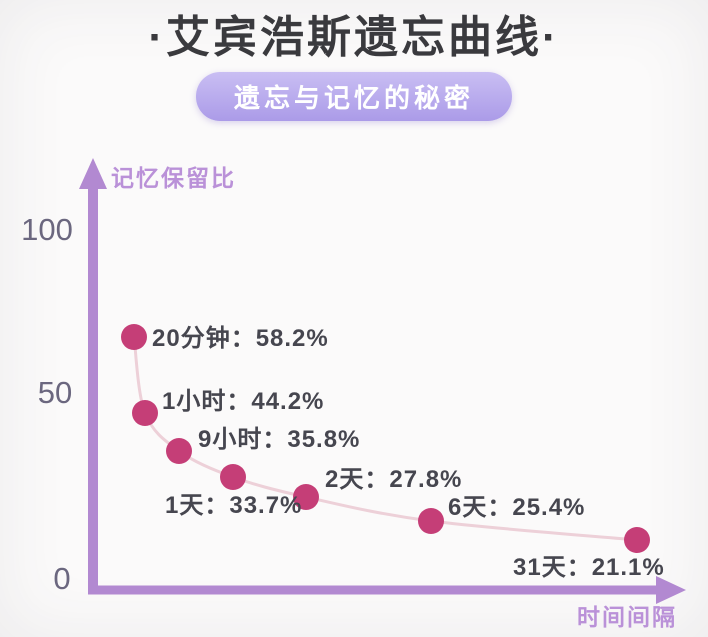 Image resolution: width=708 pixels, height=637 pixels. I want to click on y-tick-50: 50, so click(55, 392).